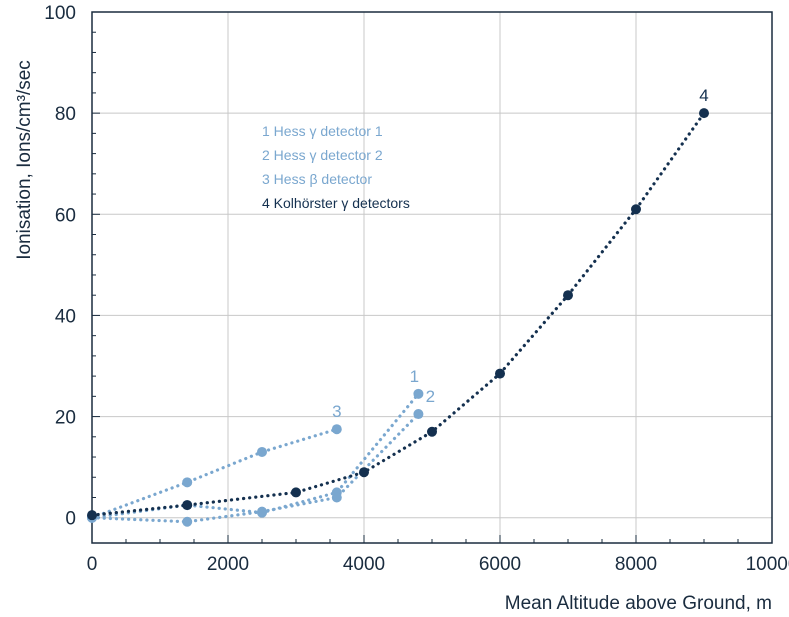  What do you see at coordinates (65, 316) in the screenshot?
I see `y-tick-label: 40` at bounding box center [65, 316].